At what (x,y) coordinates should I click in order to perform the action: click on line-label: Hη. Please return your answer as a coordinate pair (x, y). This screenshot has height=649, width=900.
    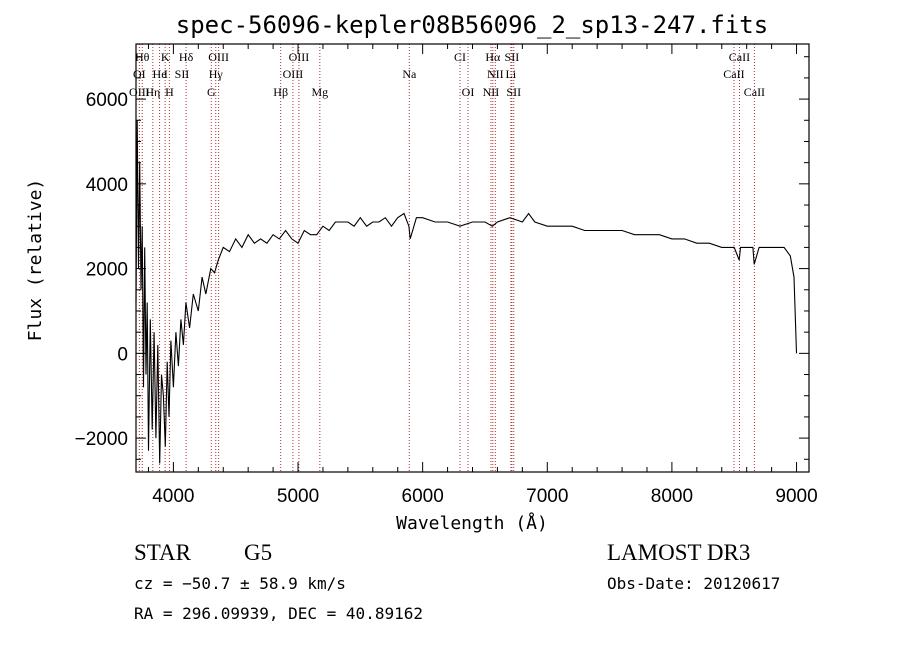
    Looking at the image, I should click on (152, 92).